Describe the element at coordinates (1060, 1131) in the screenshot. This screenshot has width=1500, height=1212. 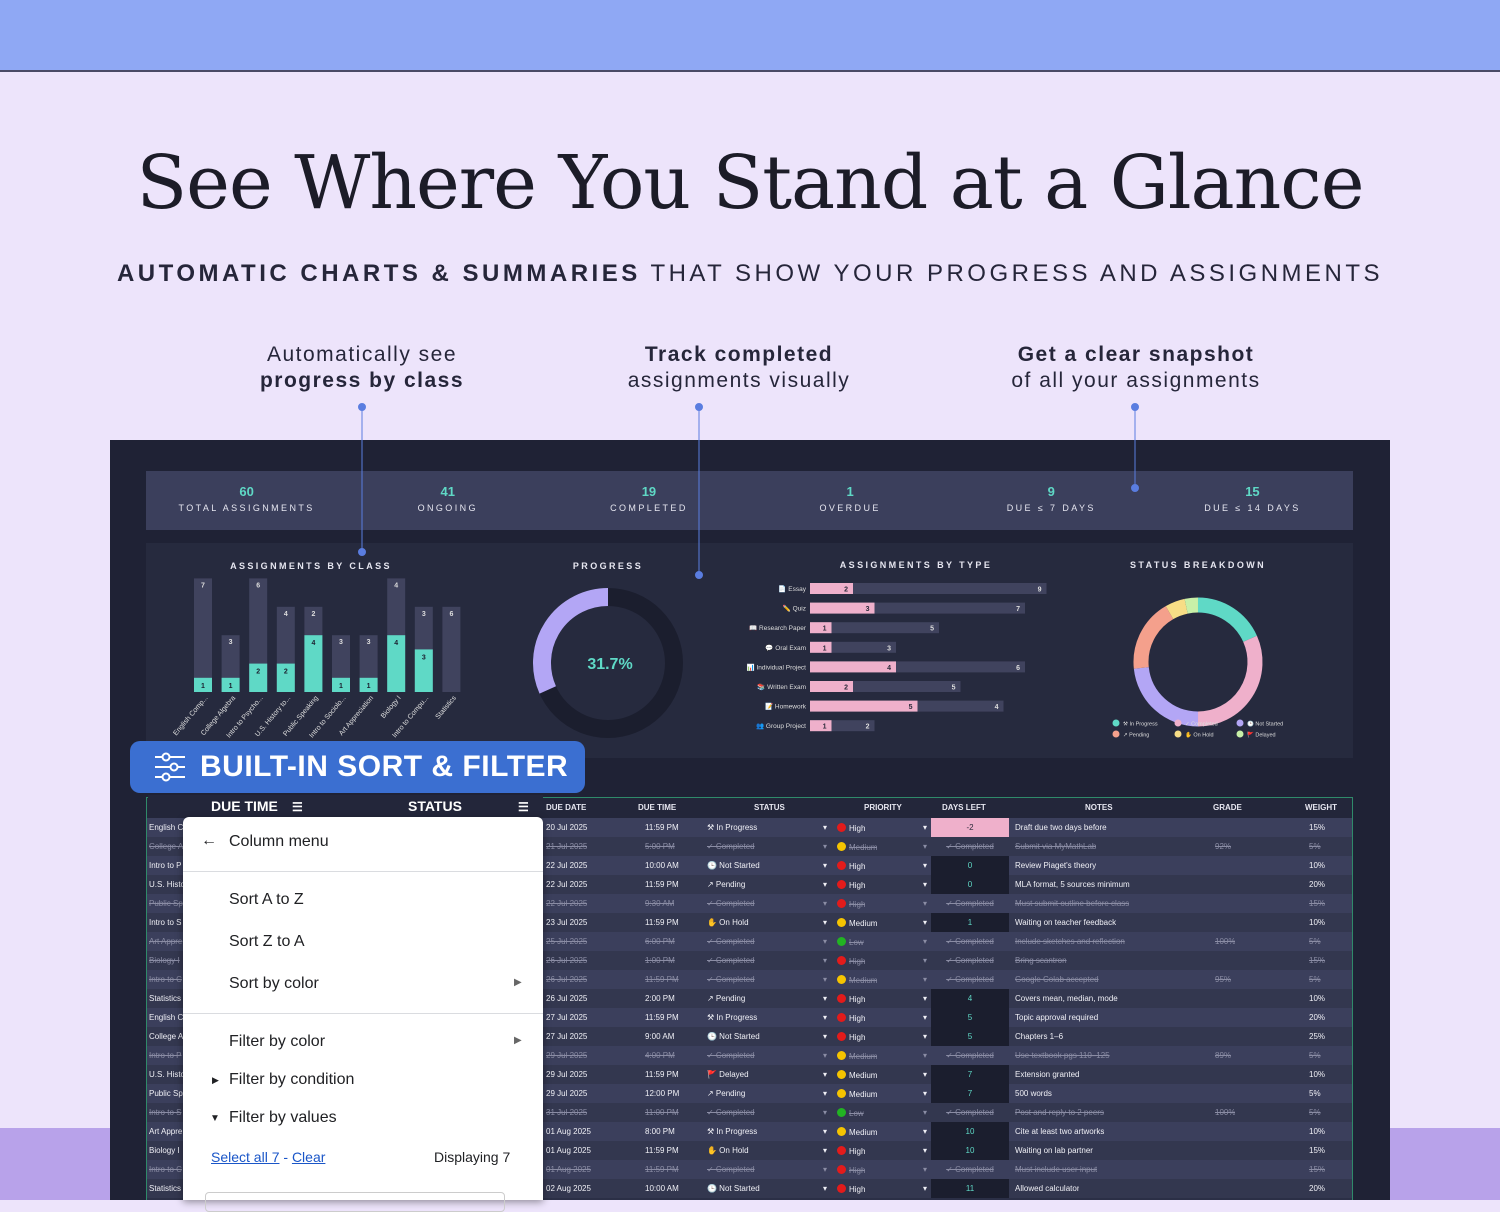
I see `notes-cell: Cite at least two artworks` at that location.